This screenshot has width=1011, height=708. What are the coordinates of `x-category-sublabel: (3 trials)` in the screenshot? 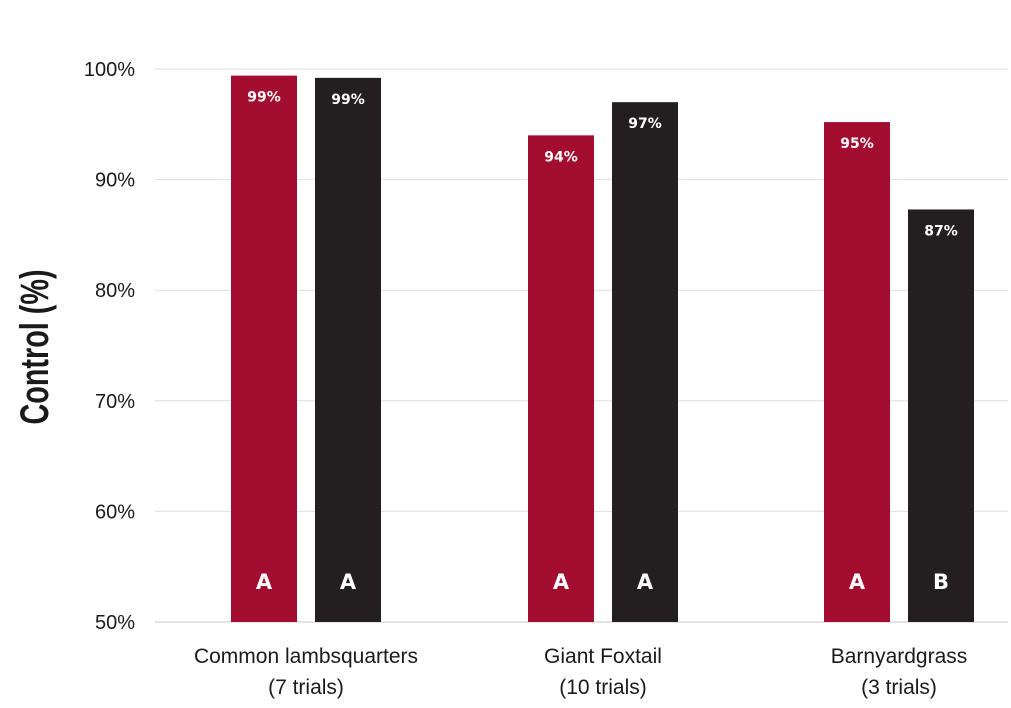 It's located at (899, 687).